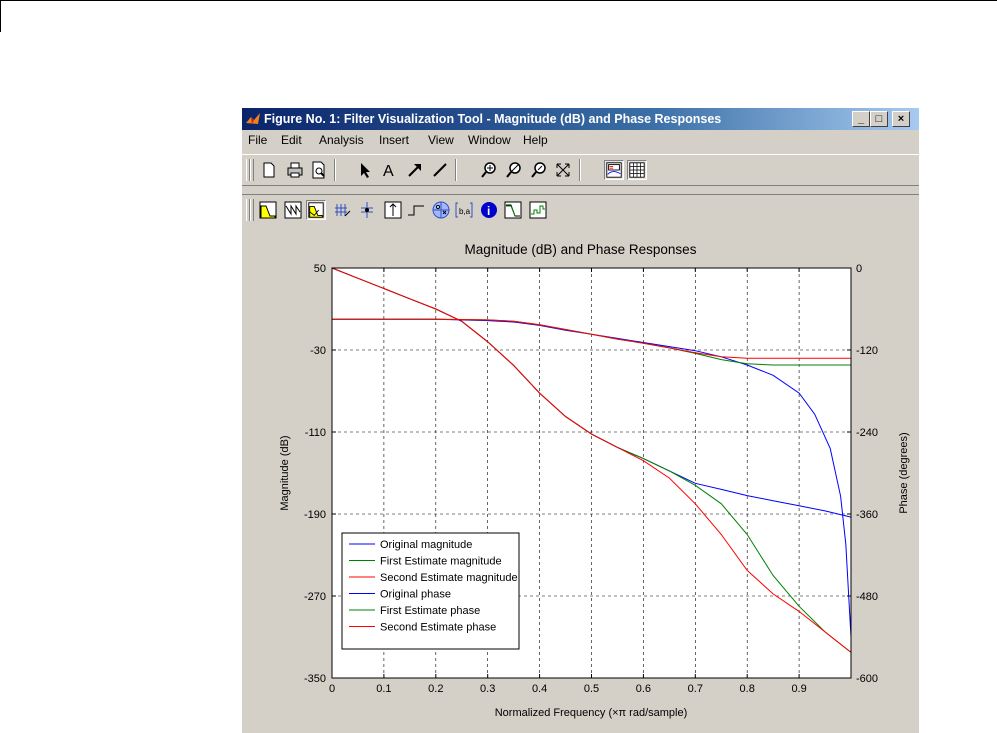  I want to click on zoom-out-icon, so click(514, 170).